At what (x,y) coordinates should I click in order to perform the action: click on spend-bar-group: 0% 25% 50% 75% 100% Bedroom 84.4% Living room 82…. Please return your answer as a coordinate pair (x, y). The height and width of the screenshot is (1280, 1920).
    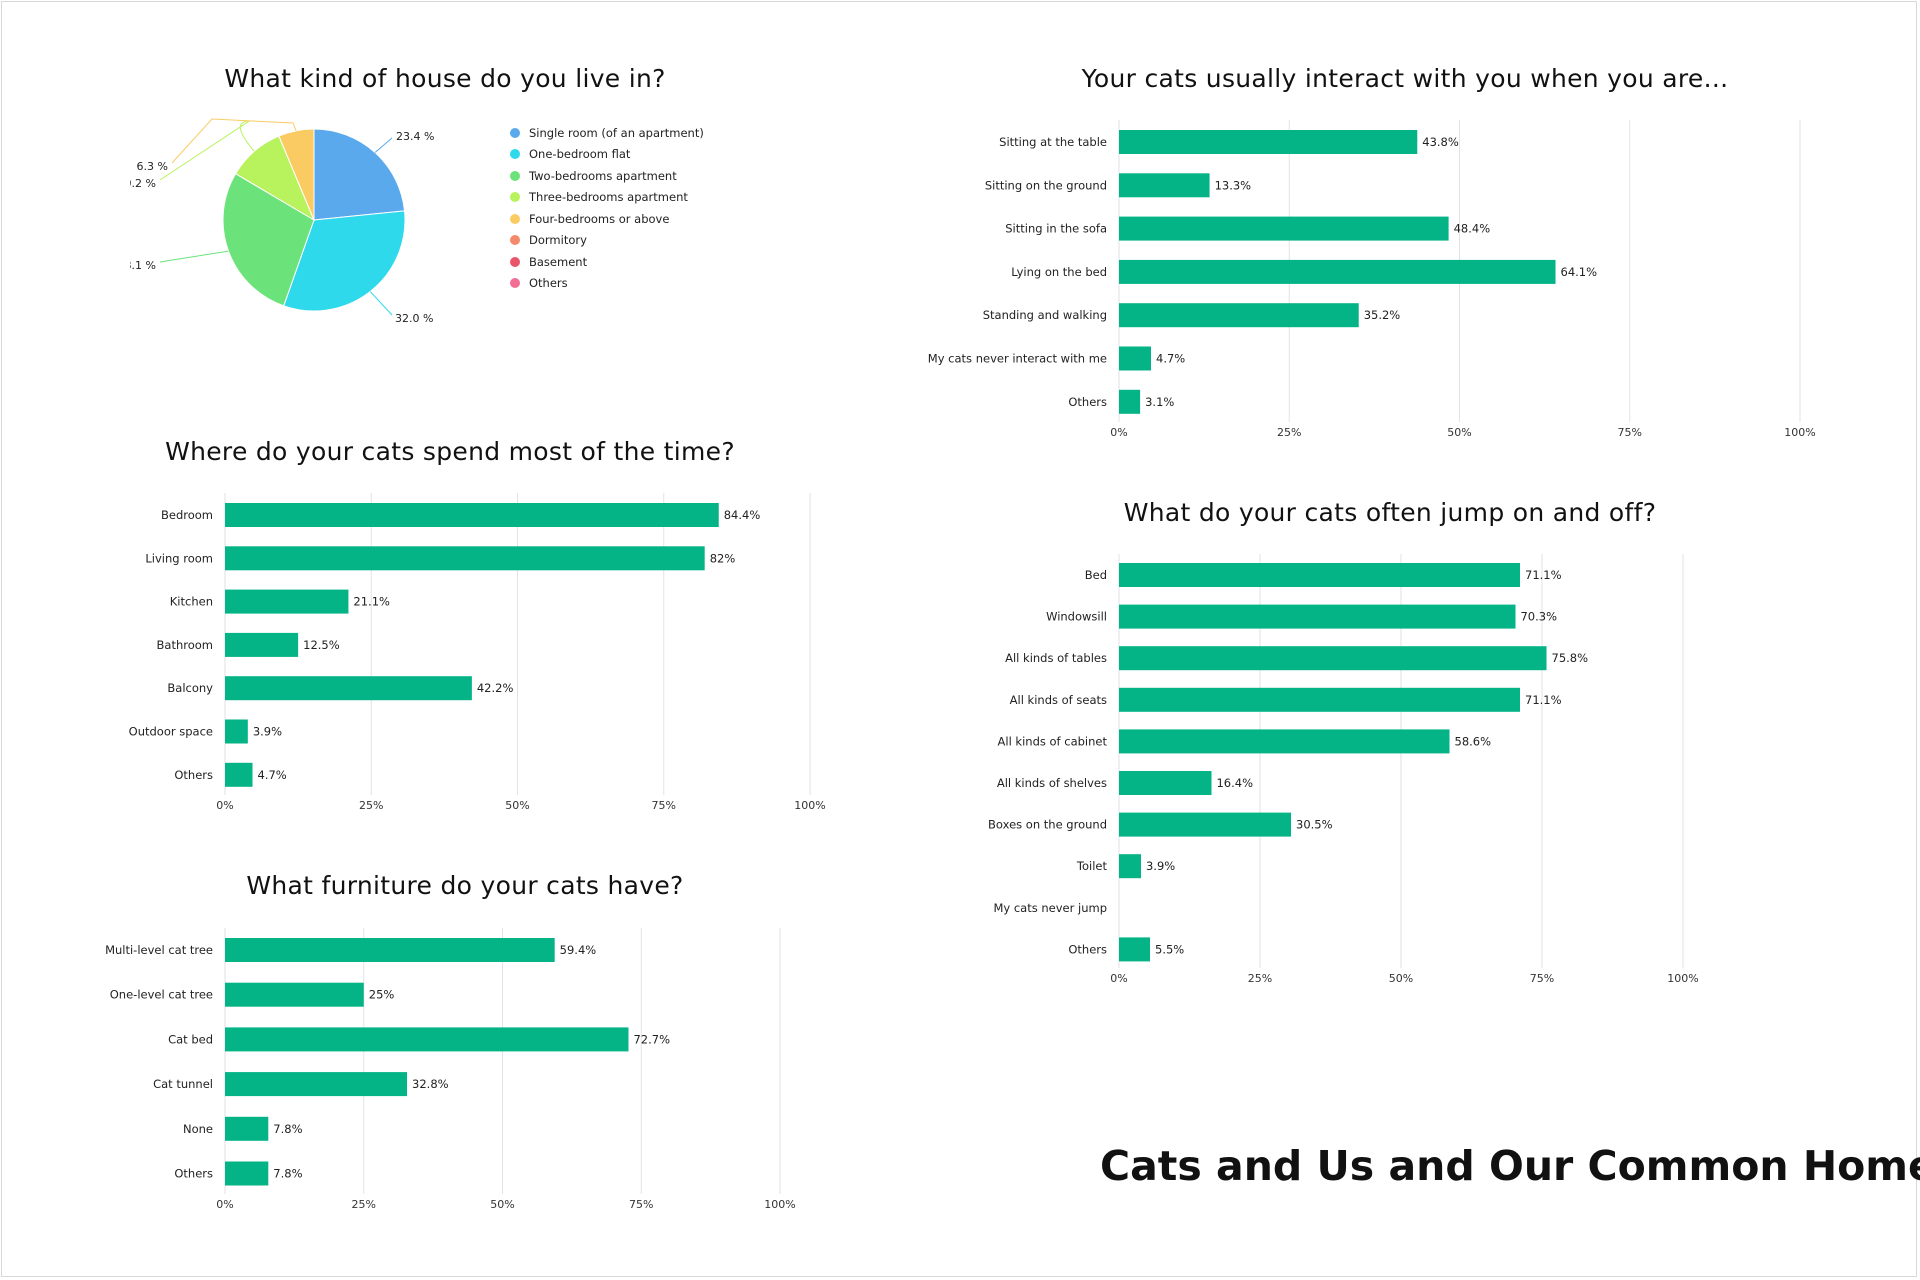
    Looking at the image, I should click on (477, 652).